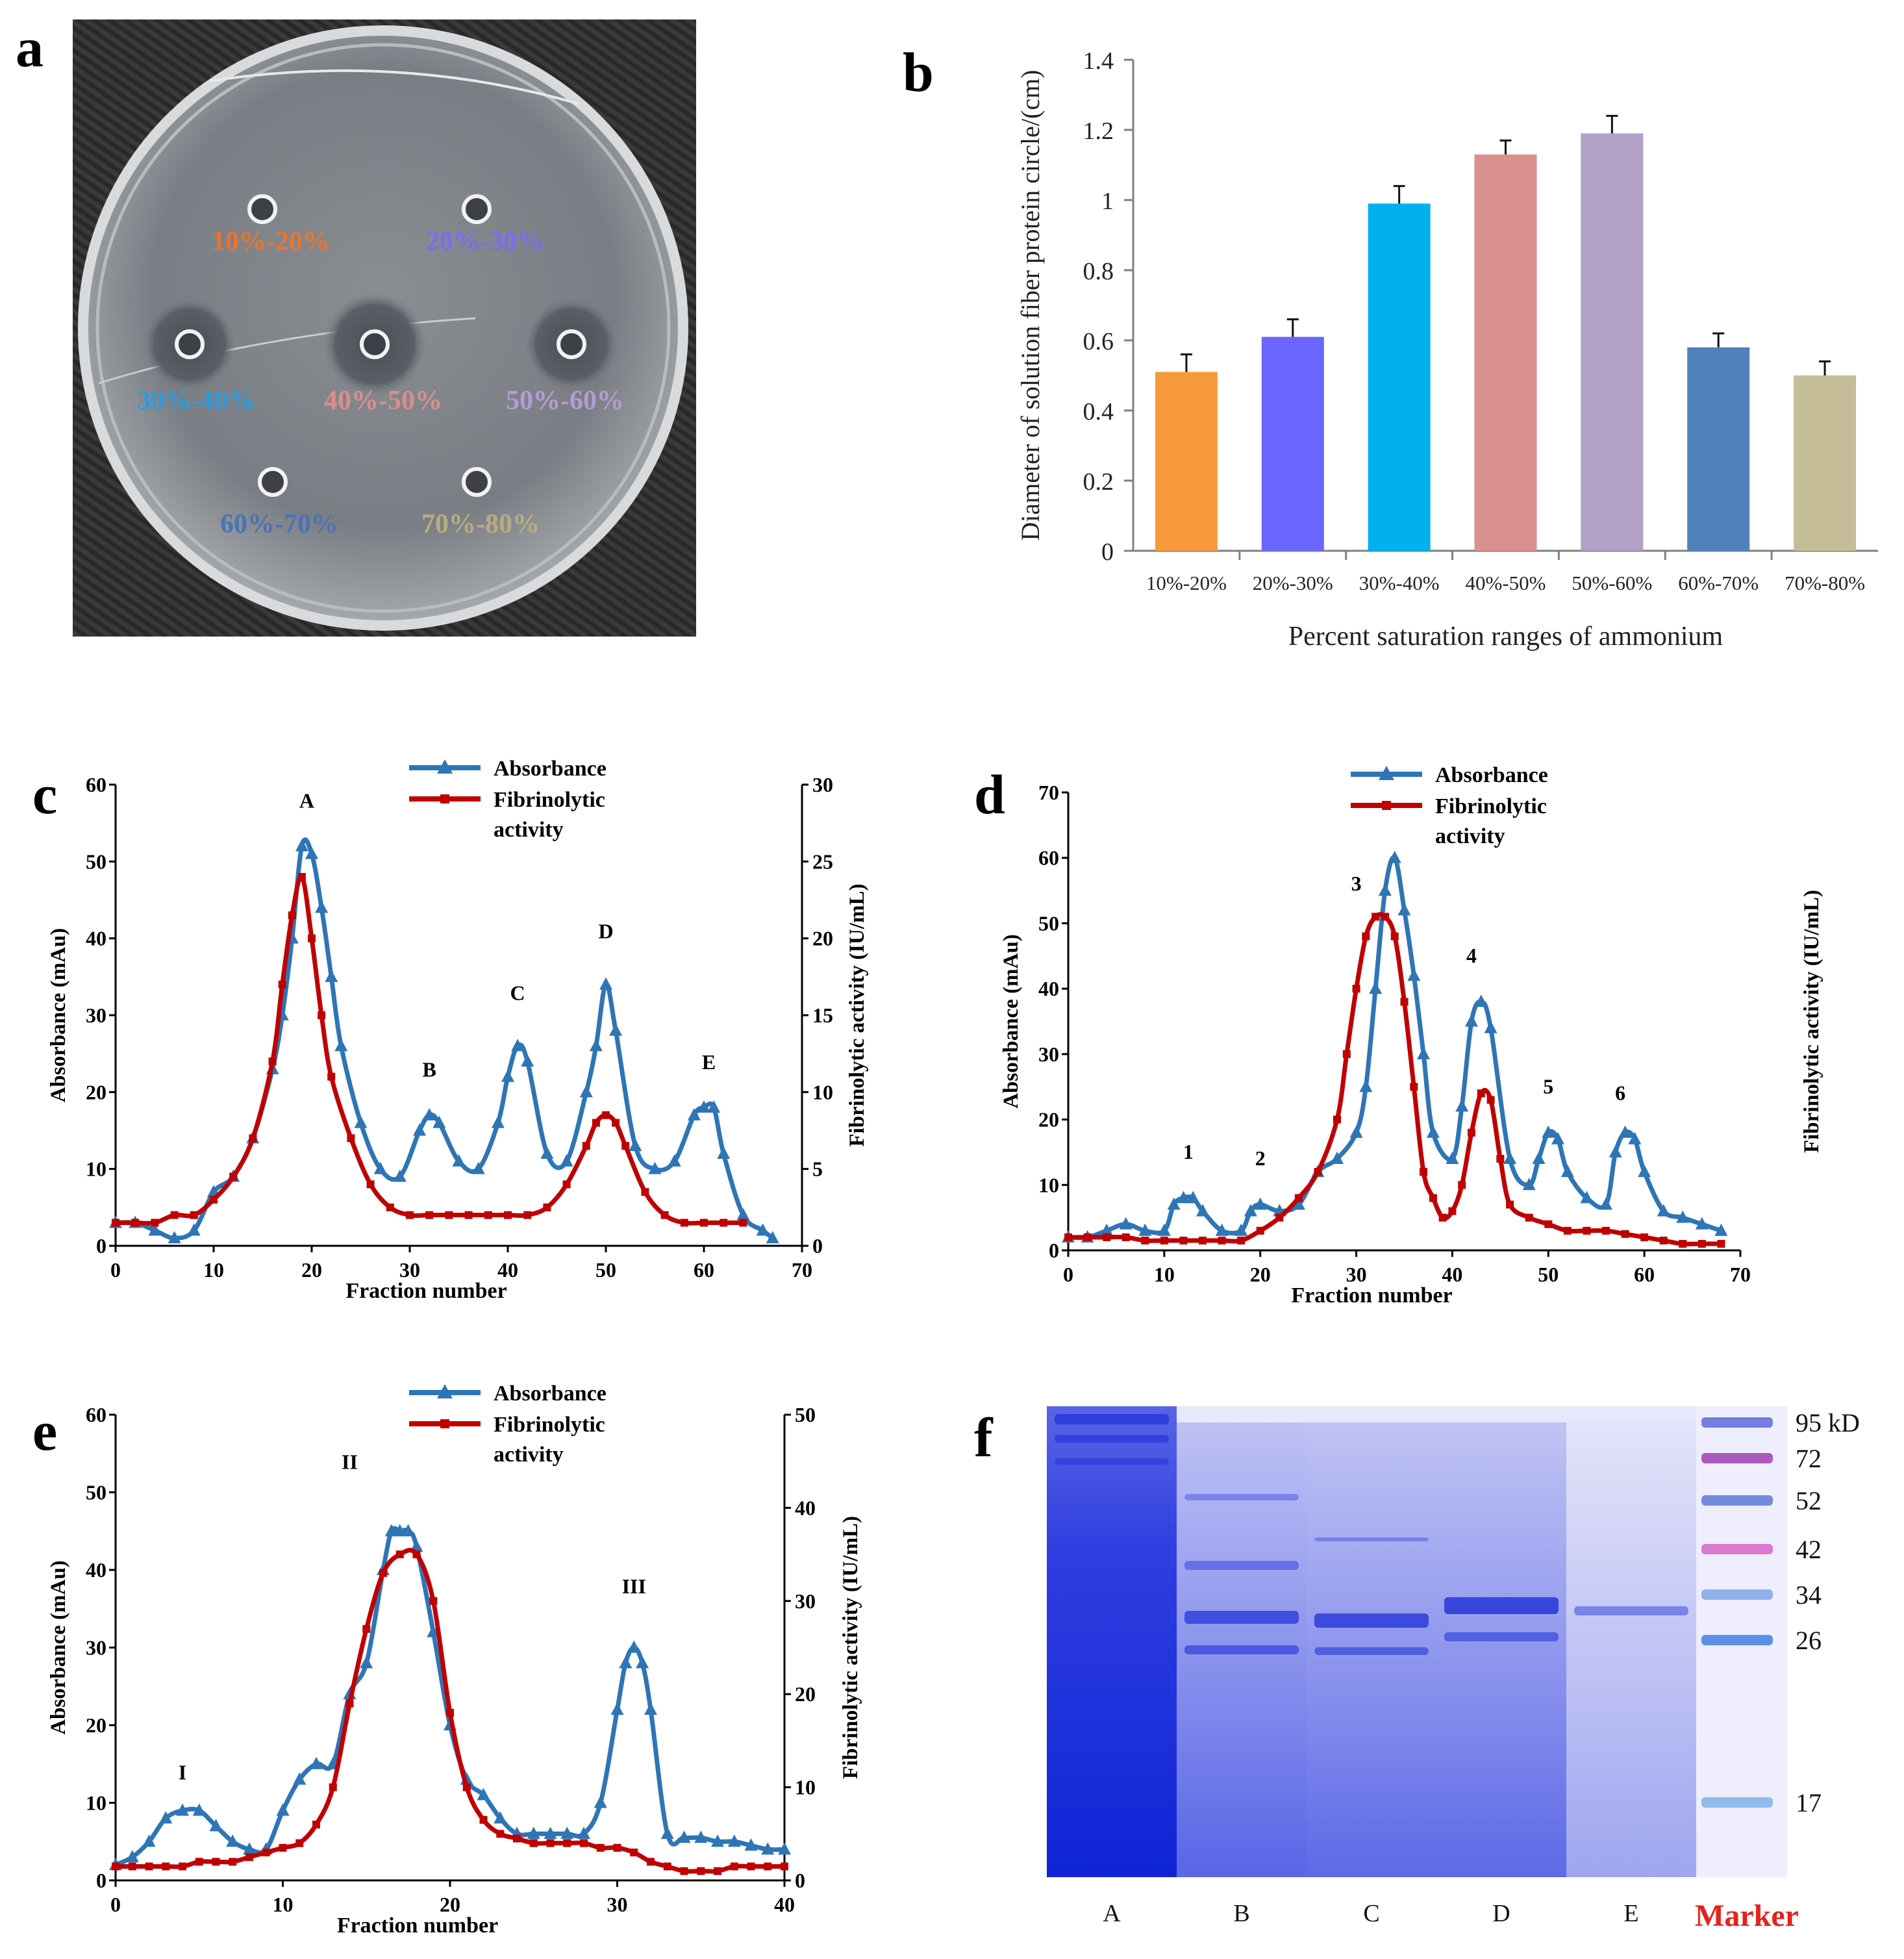  What do you see at coordinates (634, 1586) in the screenshot?
I see `peak-label: III` at bounding box center [634, 1586].